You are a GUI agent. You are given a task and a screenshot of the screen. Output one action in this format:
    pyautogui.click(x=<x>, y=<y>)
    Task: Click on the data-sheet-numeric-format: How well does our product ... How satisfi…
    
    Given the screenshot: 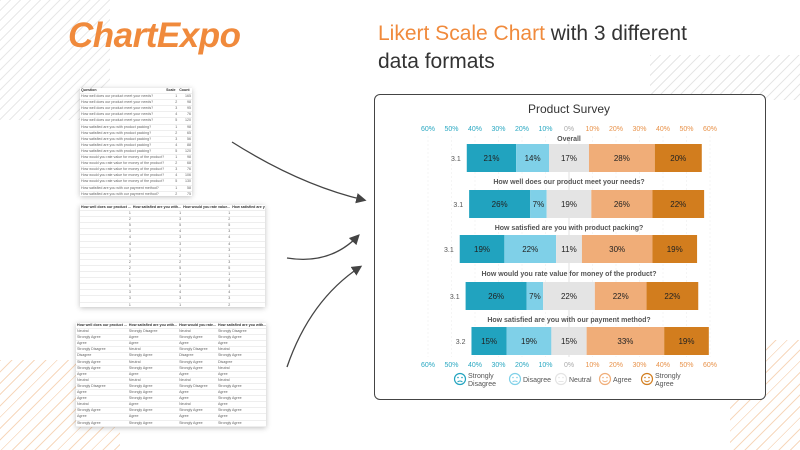 What is the action you would take?
    pyautogui.click(x=172, y=256)
    